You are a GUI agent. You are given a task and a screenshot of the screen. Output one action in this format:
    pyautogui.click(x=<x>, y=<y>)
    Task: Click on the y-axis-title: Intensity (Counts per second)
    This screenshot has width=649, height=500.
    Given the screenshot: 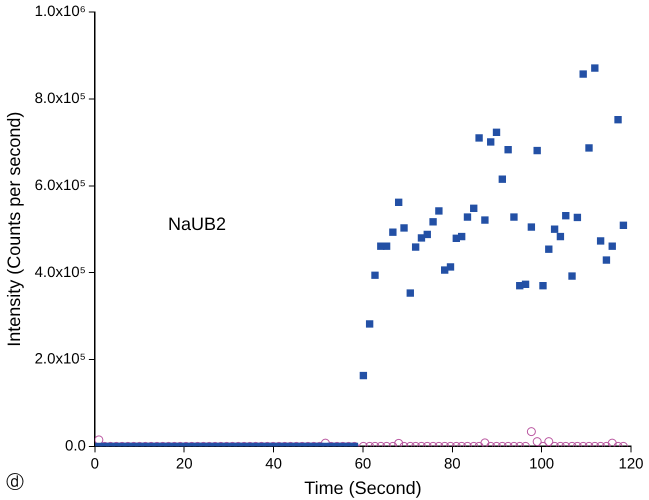 What is the action you would take?
    pyautogui.click(x=14, y=229)
    